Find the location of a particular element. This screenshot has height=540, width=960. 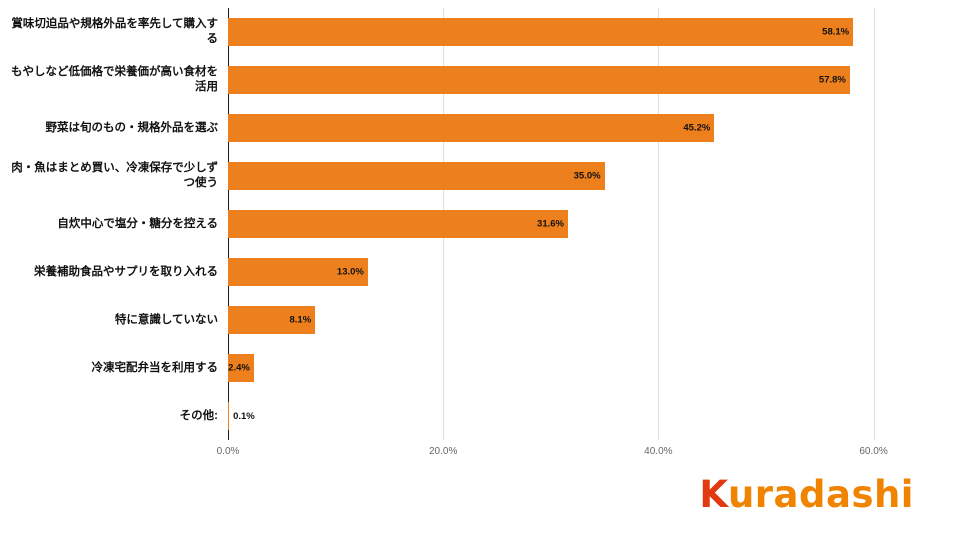

bar-track: 31.6% is located at coordinates (554, 224).